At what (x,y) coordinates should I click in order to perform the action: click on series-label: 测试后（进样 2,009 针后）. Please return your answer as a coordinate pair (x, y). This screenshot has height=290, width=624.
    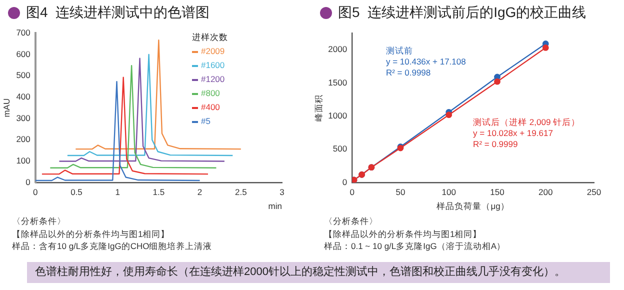
    Looking at the image, I should click on (526, 122).